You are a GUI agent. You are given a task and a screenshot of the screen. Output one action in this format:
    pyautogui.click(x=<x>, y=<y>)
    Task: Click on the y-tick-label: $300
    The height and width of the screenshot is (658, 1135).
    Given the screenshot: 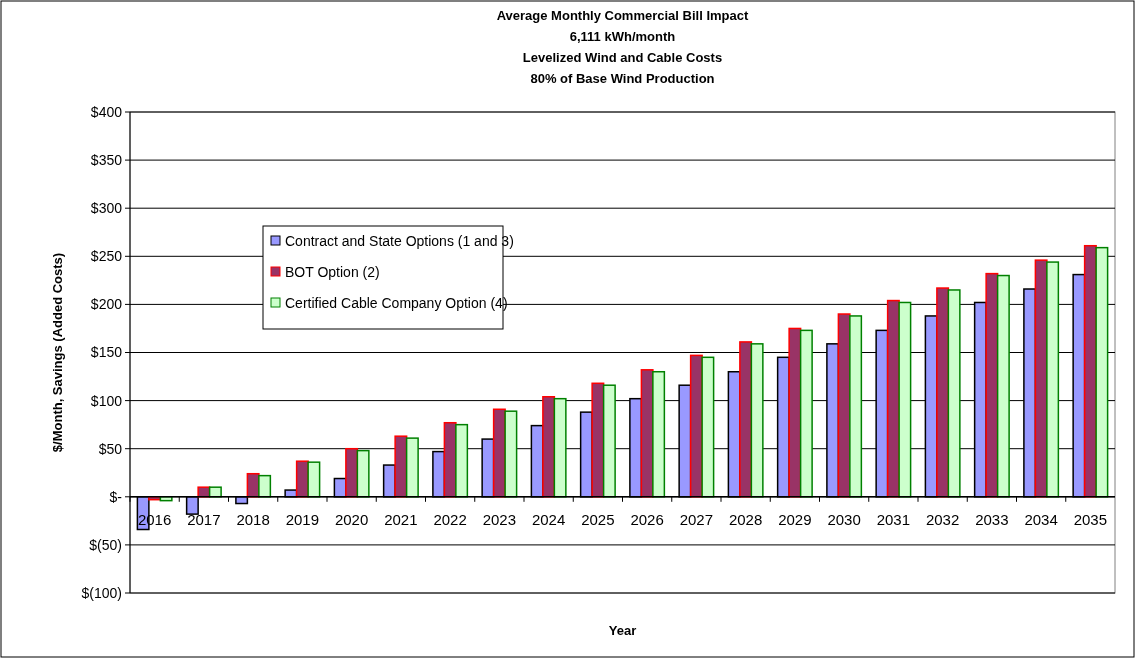 What is the action you would take?
    pyautogui.click(x=106, y=208)
    